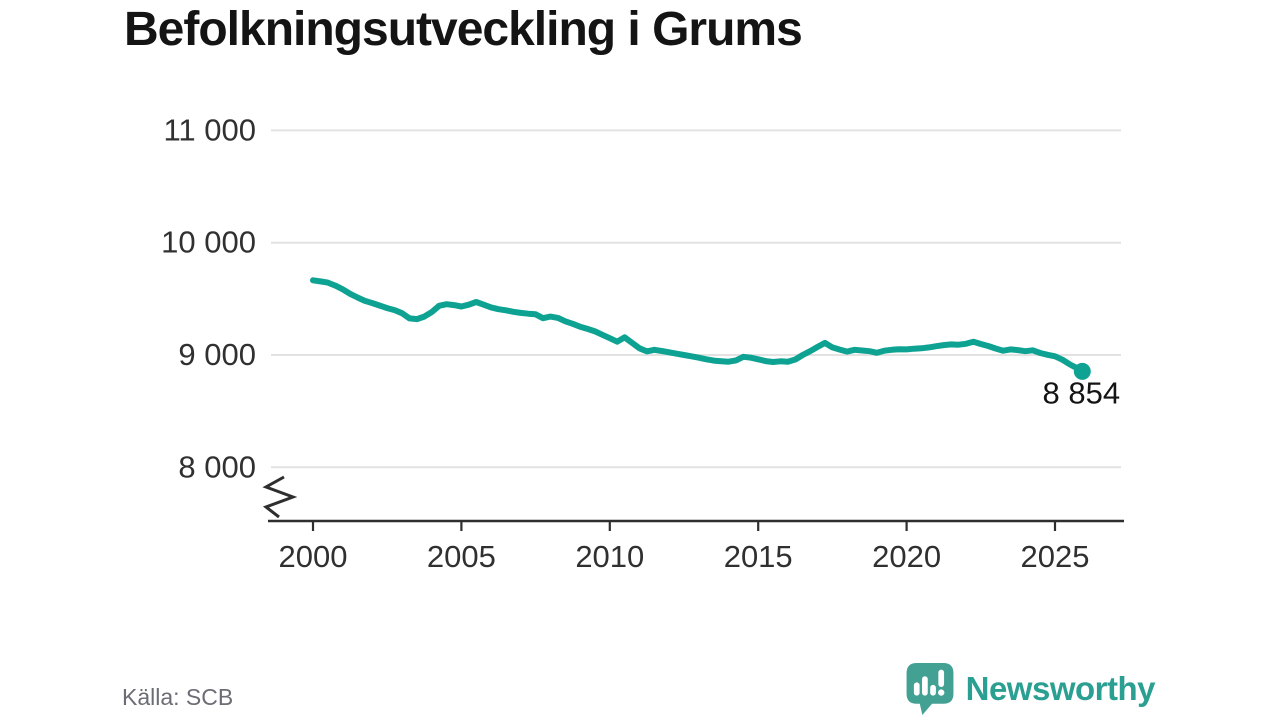 This screenshot has width=1280, height=720. Describe the element at coordinates (313, 556) in the screenshot. I see `x-tick-label: 2000` at that location.